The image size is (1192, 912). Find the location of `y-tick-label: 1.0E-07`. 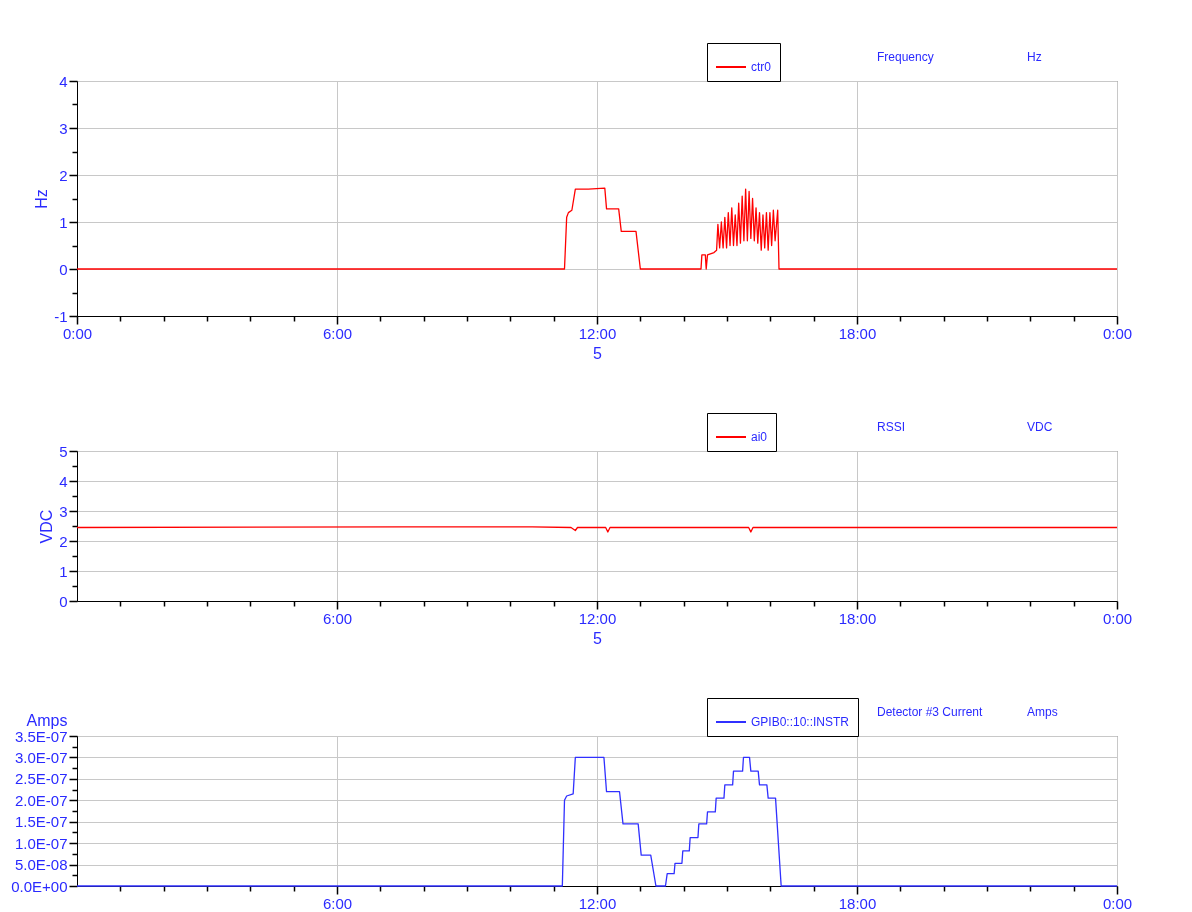

y-tick-label: 1.0E-07 is located at coordinates (41, 843).